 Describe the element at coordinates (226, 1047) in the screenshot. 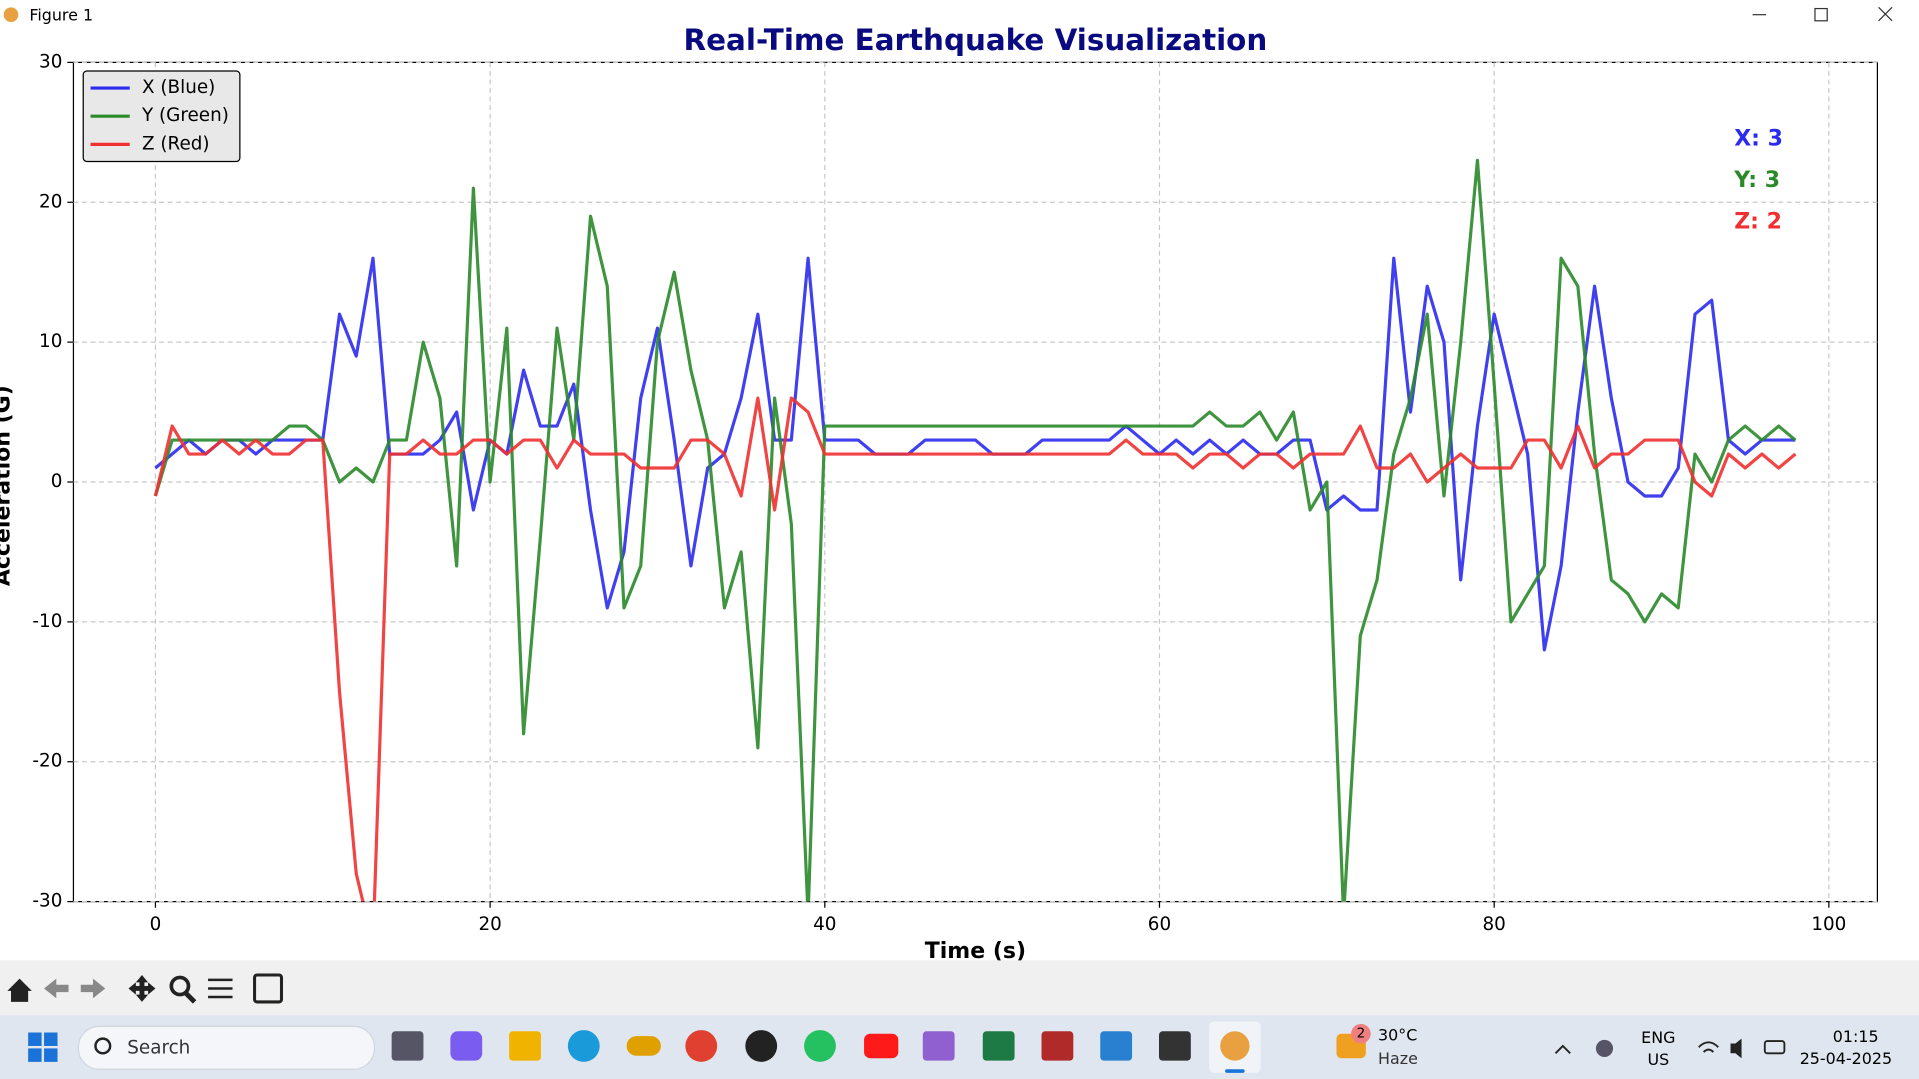

I see `search-box` at that location.